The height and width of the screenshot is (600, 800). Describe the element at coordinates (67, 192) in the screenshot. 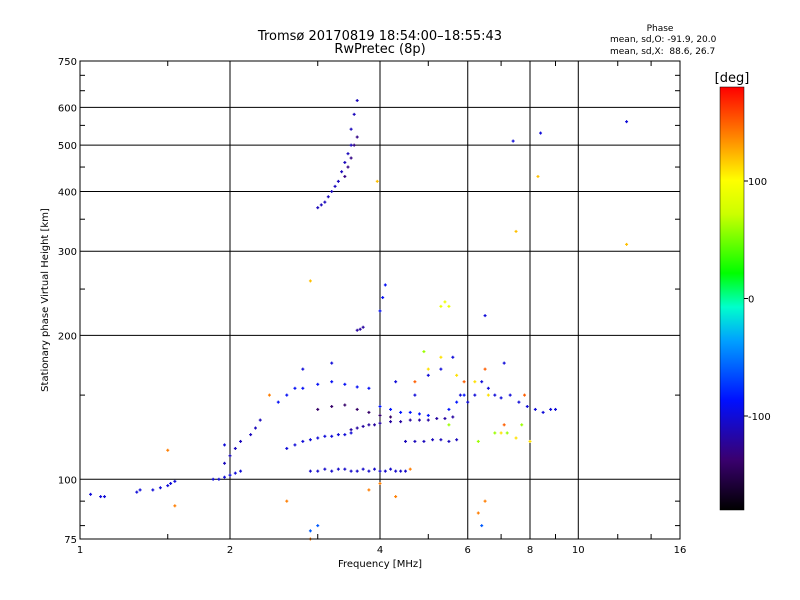

I see `y-tick-label: 400` at that location.